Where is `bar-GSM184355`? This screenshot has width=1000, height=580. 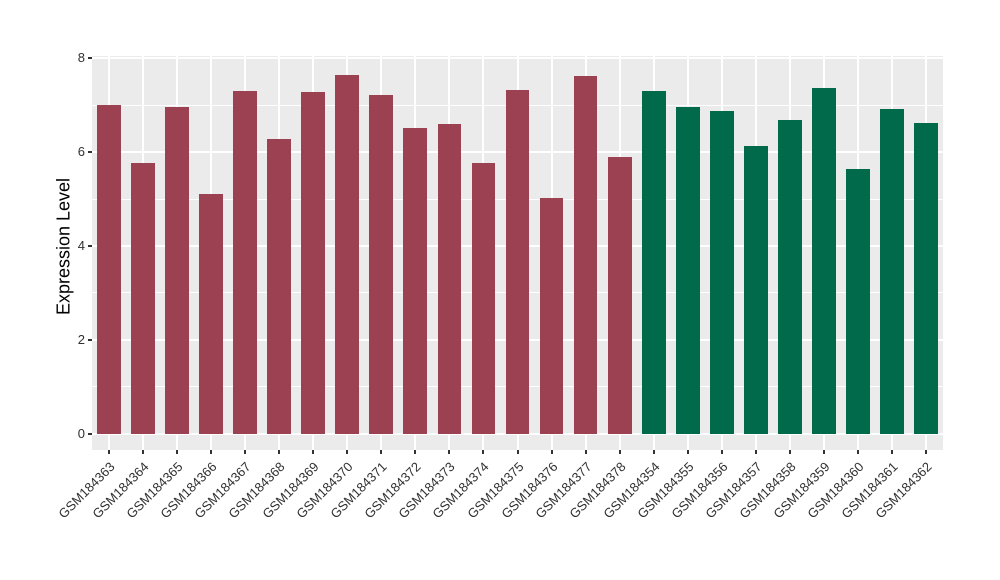 bar-GSM184355 is located at coordinates (687, 270).